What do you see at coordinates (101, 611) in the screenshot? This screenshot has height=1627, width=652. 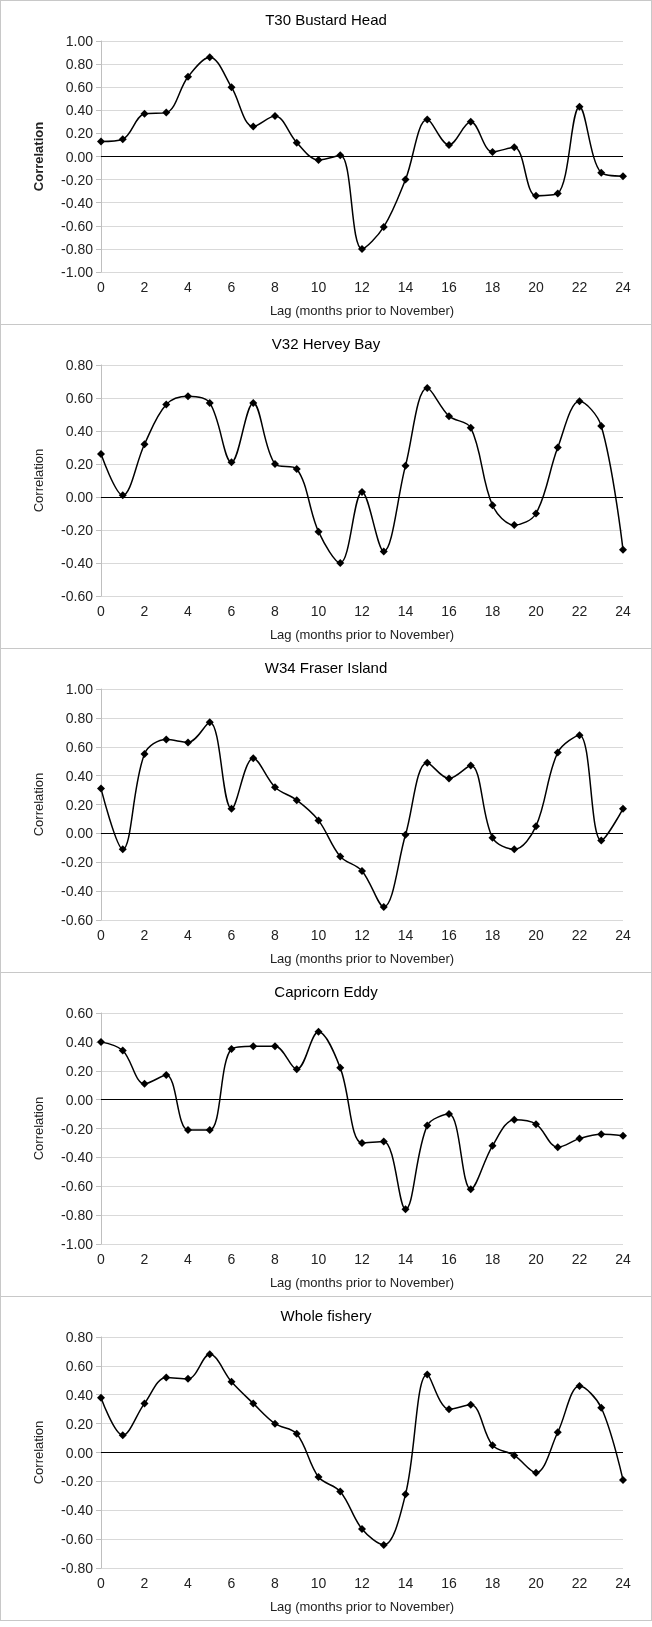 I see `x-tick-label: 0` at bounding box center [101, 611].